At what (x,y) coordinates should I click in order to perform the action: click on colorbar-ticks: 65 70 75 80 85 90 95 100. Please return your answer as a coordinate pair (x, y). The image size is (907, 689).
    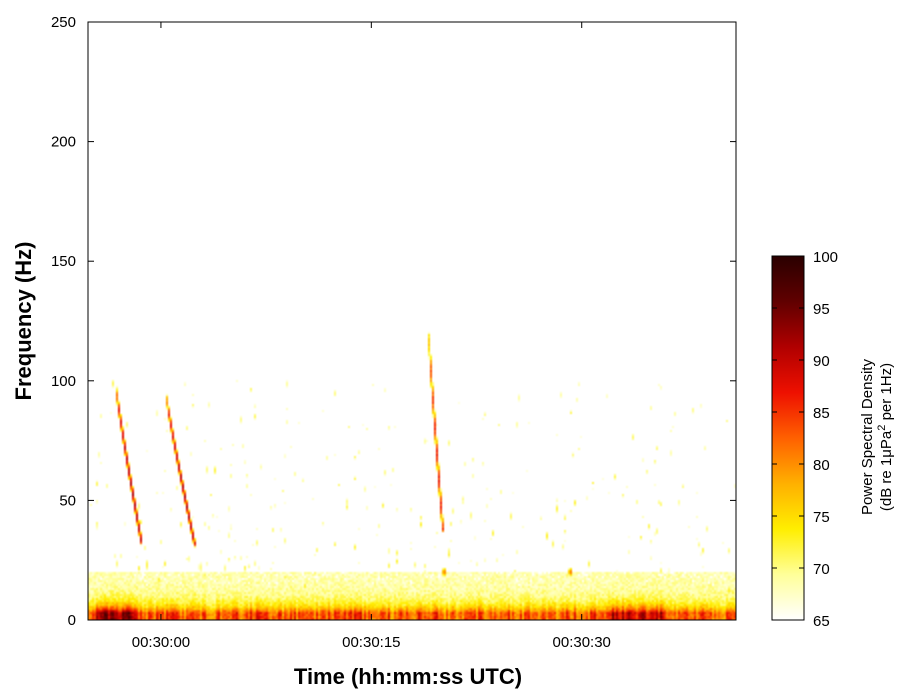
    Looking at the image, I should click on (805, 439).